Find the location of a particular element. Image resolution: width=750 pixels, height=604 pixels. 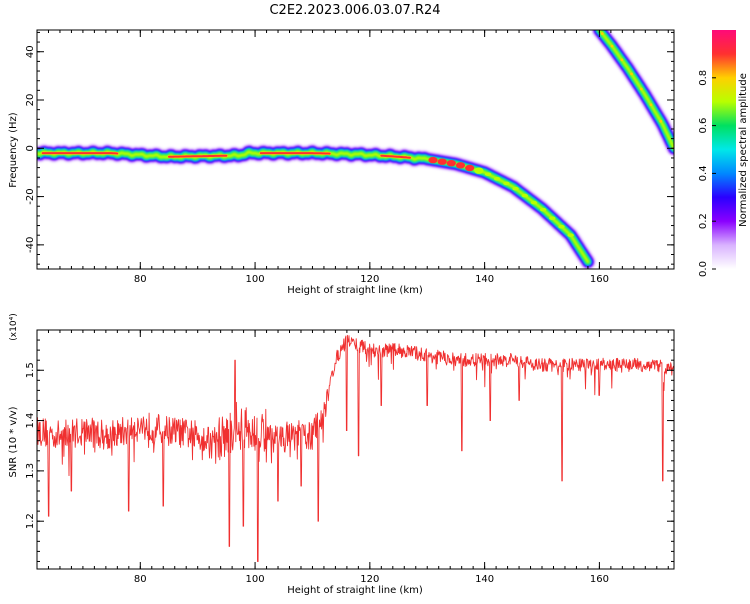

snr-y-multiplier: (x10⁴) is located at coordinates (14, 326).